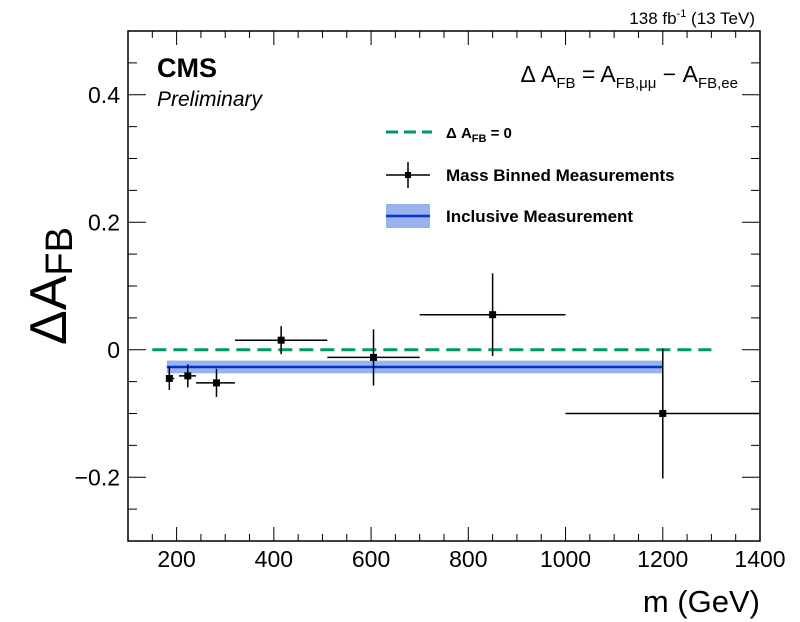 The image size is (800, 622). What do you see at coordinates (759, 559) in the screenshot?
I see `x-tick-label: 1400` at bounding box center [759, 559].